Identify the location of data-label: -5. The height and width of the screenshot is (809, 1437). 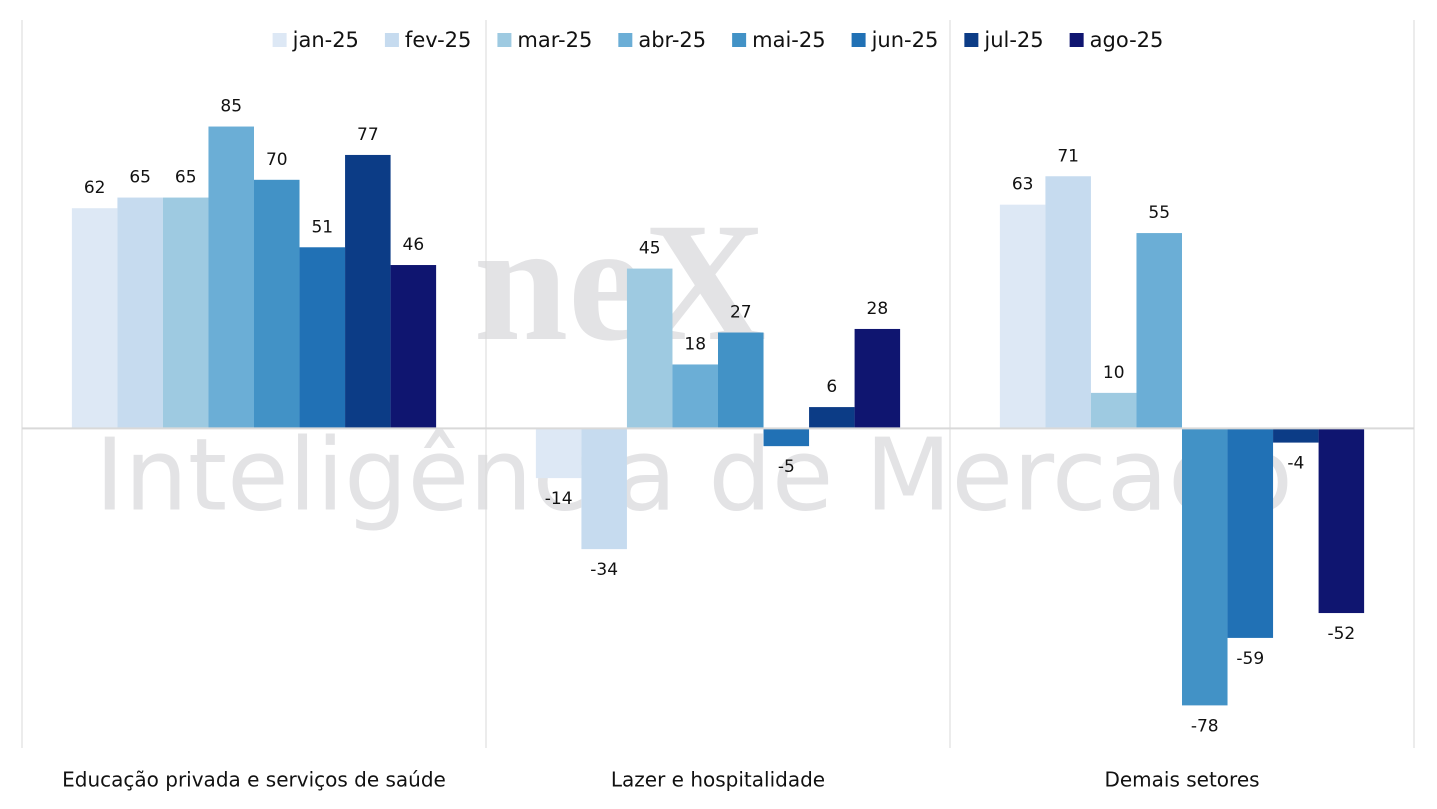
(786, 467).